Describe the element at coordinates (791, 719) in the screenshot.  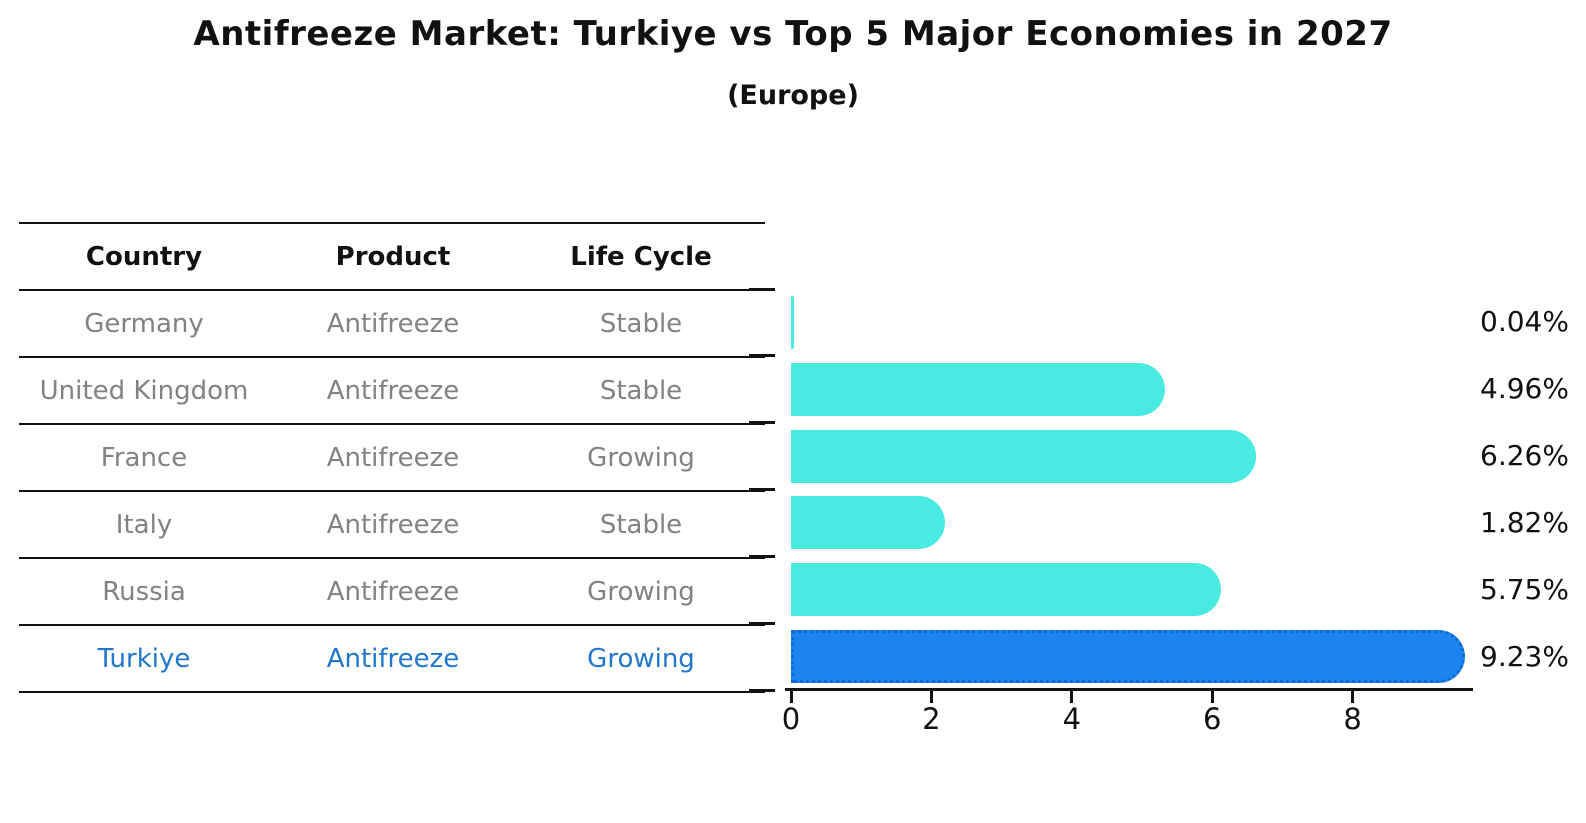
I see `x-axis-tick-label: 0` at that location.